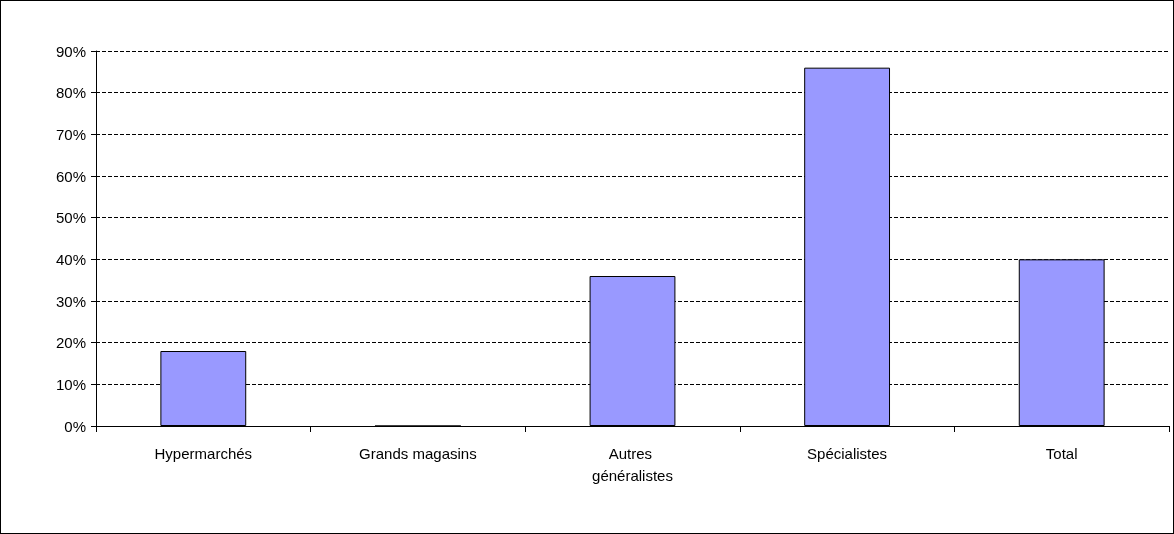  I want to click on y-tick-label: 40%, so click(70, 259).